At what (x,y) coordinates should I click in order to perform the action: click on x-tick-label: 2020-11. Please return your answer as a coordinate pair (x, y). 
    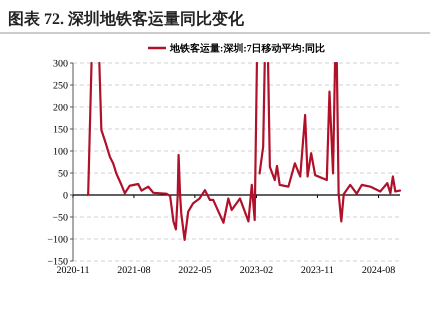
    Looking at the image, I should click on (73, 270).